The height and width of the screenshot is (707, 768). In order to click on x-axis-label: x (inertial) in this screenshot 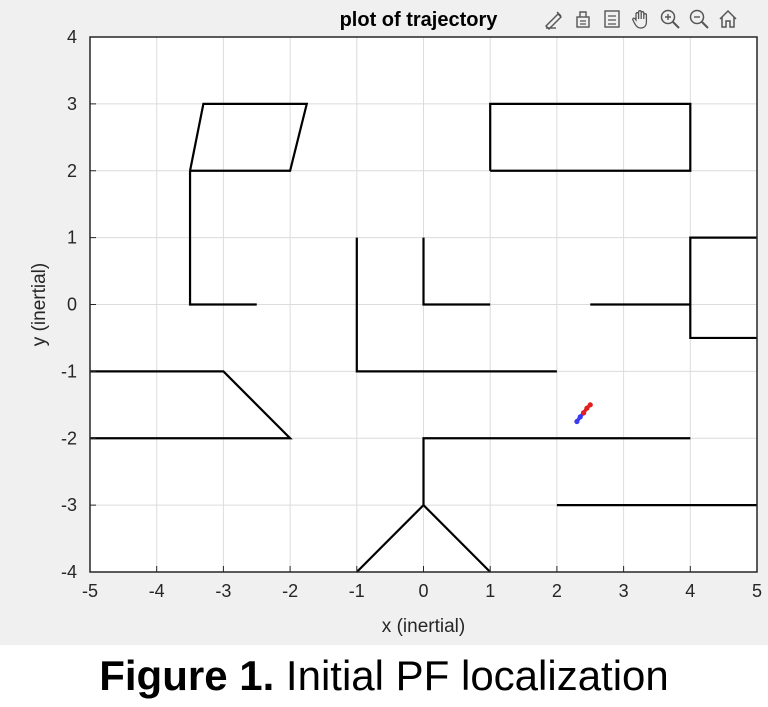, I will do `click(423, 626)`.